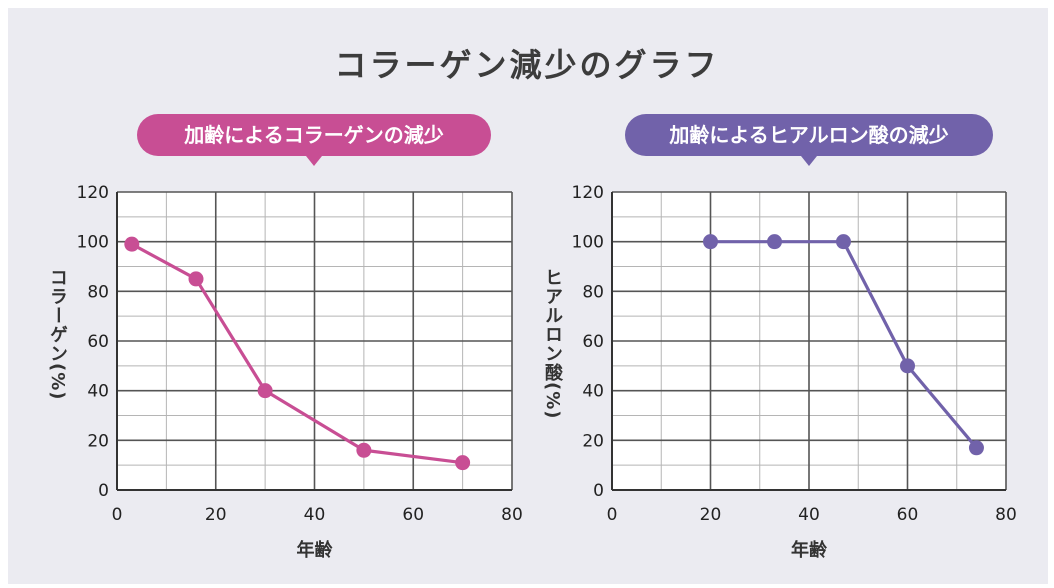 This screenshot has width=1054, height=588. I want to click on chart-title-badge-hyaluronic: 加齢によるヒアルロン酸の減少, so click(809, 140).